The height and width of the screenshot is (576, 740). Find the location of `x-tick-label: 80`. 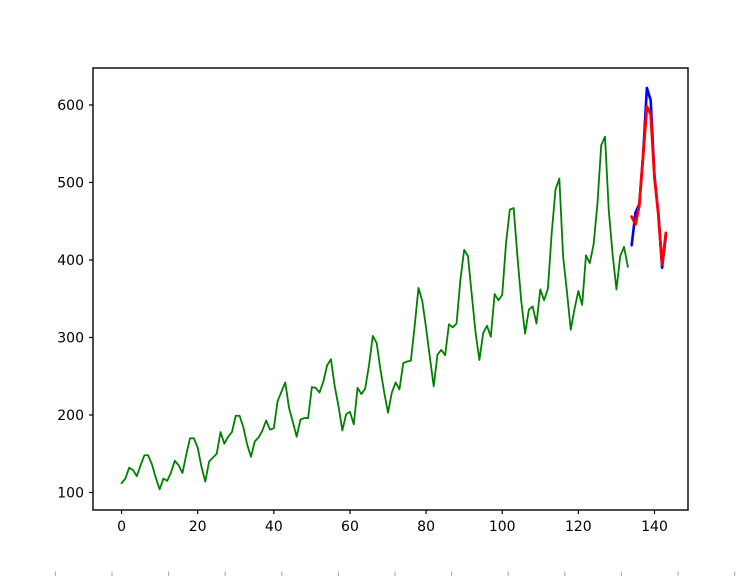

x-tick-label: 80 is located at coordinates (426, 527).